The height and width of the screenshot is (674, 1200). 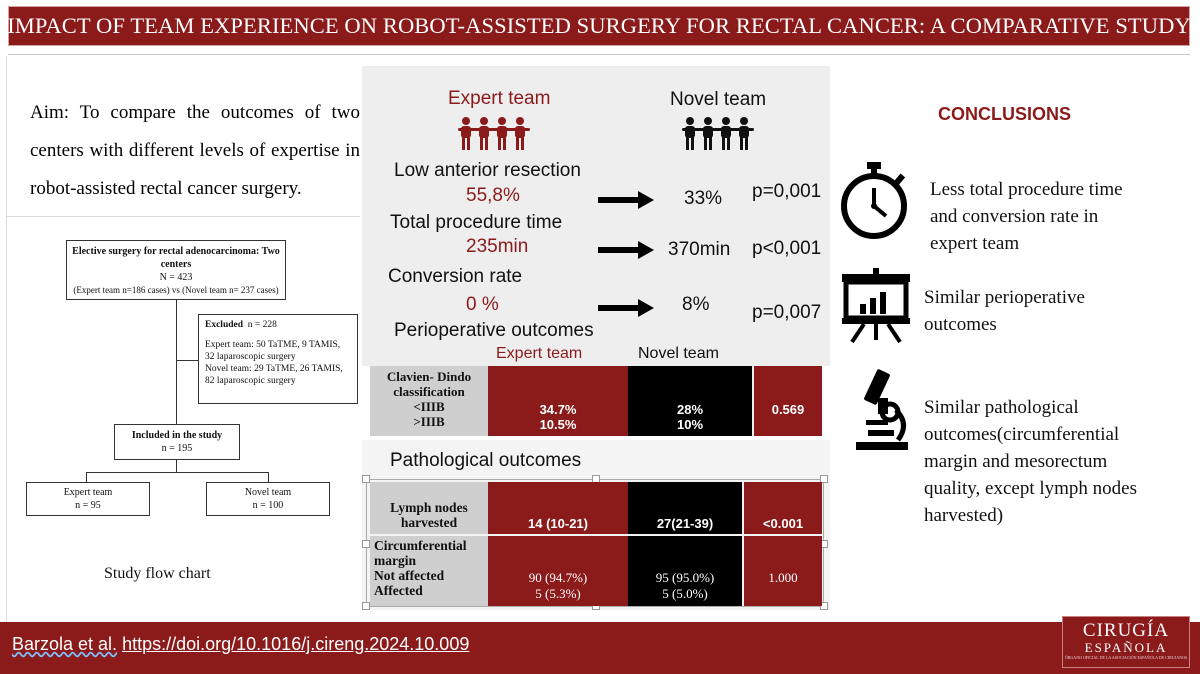 What do you see at coordinates (455, 276) in the screenshot?
I see `metric-label-conversion: Conversion rate` at bounding box center [455, 276].